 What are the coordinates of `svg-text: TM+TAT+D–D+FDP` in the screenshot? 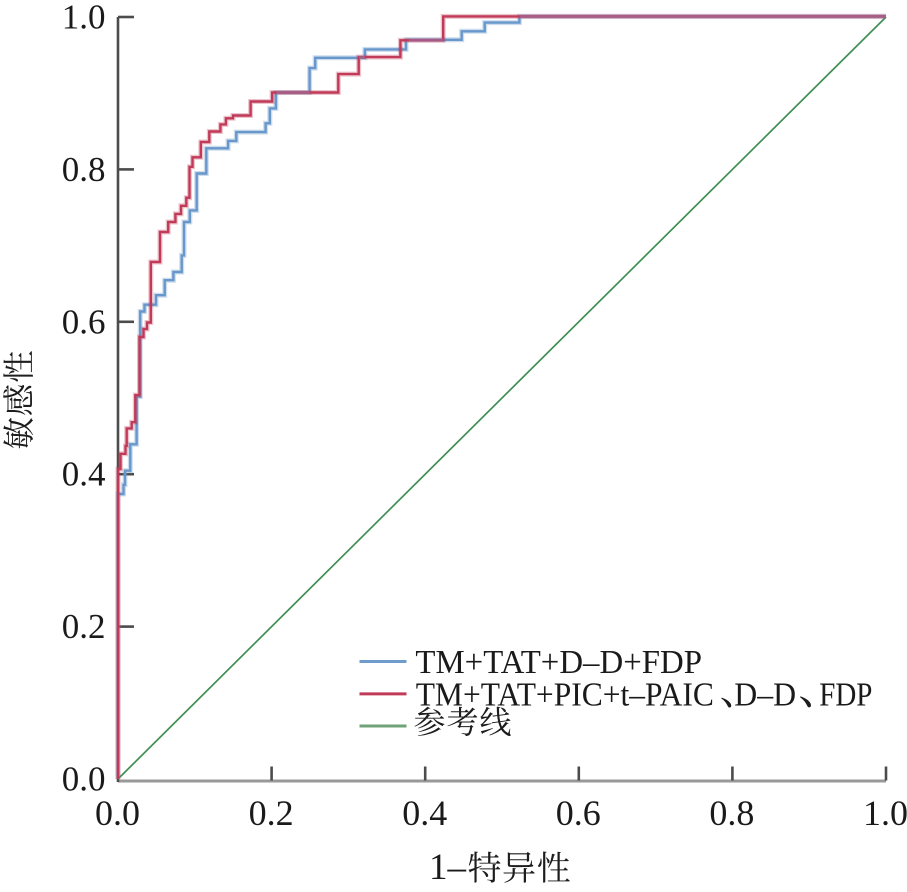 It's located at (558, 662).